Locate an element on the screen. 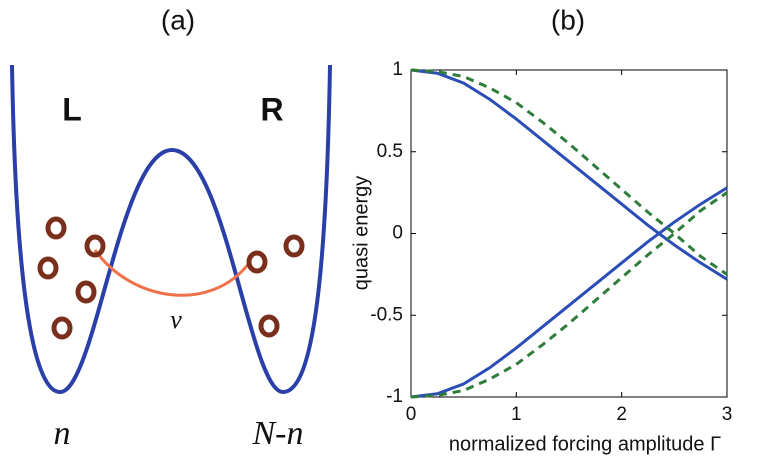  left-count: n is located at coordinates (62, 433).